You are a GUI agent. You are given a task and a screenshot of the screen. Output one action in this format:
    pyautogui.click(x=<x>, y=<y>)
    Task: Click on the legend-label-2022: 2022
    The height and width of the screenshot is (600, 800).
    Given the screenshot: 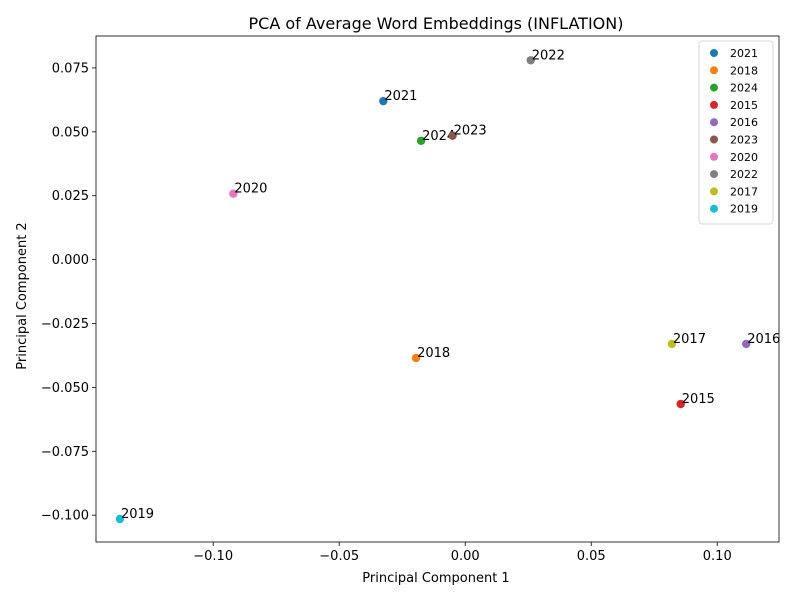 What is the action you would take?
    pyautogui.click(x=744, y=174)
    